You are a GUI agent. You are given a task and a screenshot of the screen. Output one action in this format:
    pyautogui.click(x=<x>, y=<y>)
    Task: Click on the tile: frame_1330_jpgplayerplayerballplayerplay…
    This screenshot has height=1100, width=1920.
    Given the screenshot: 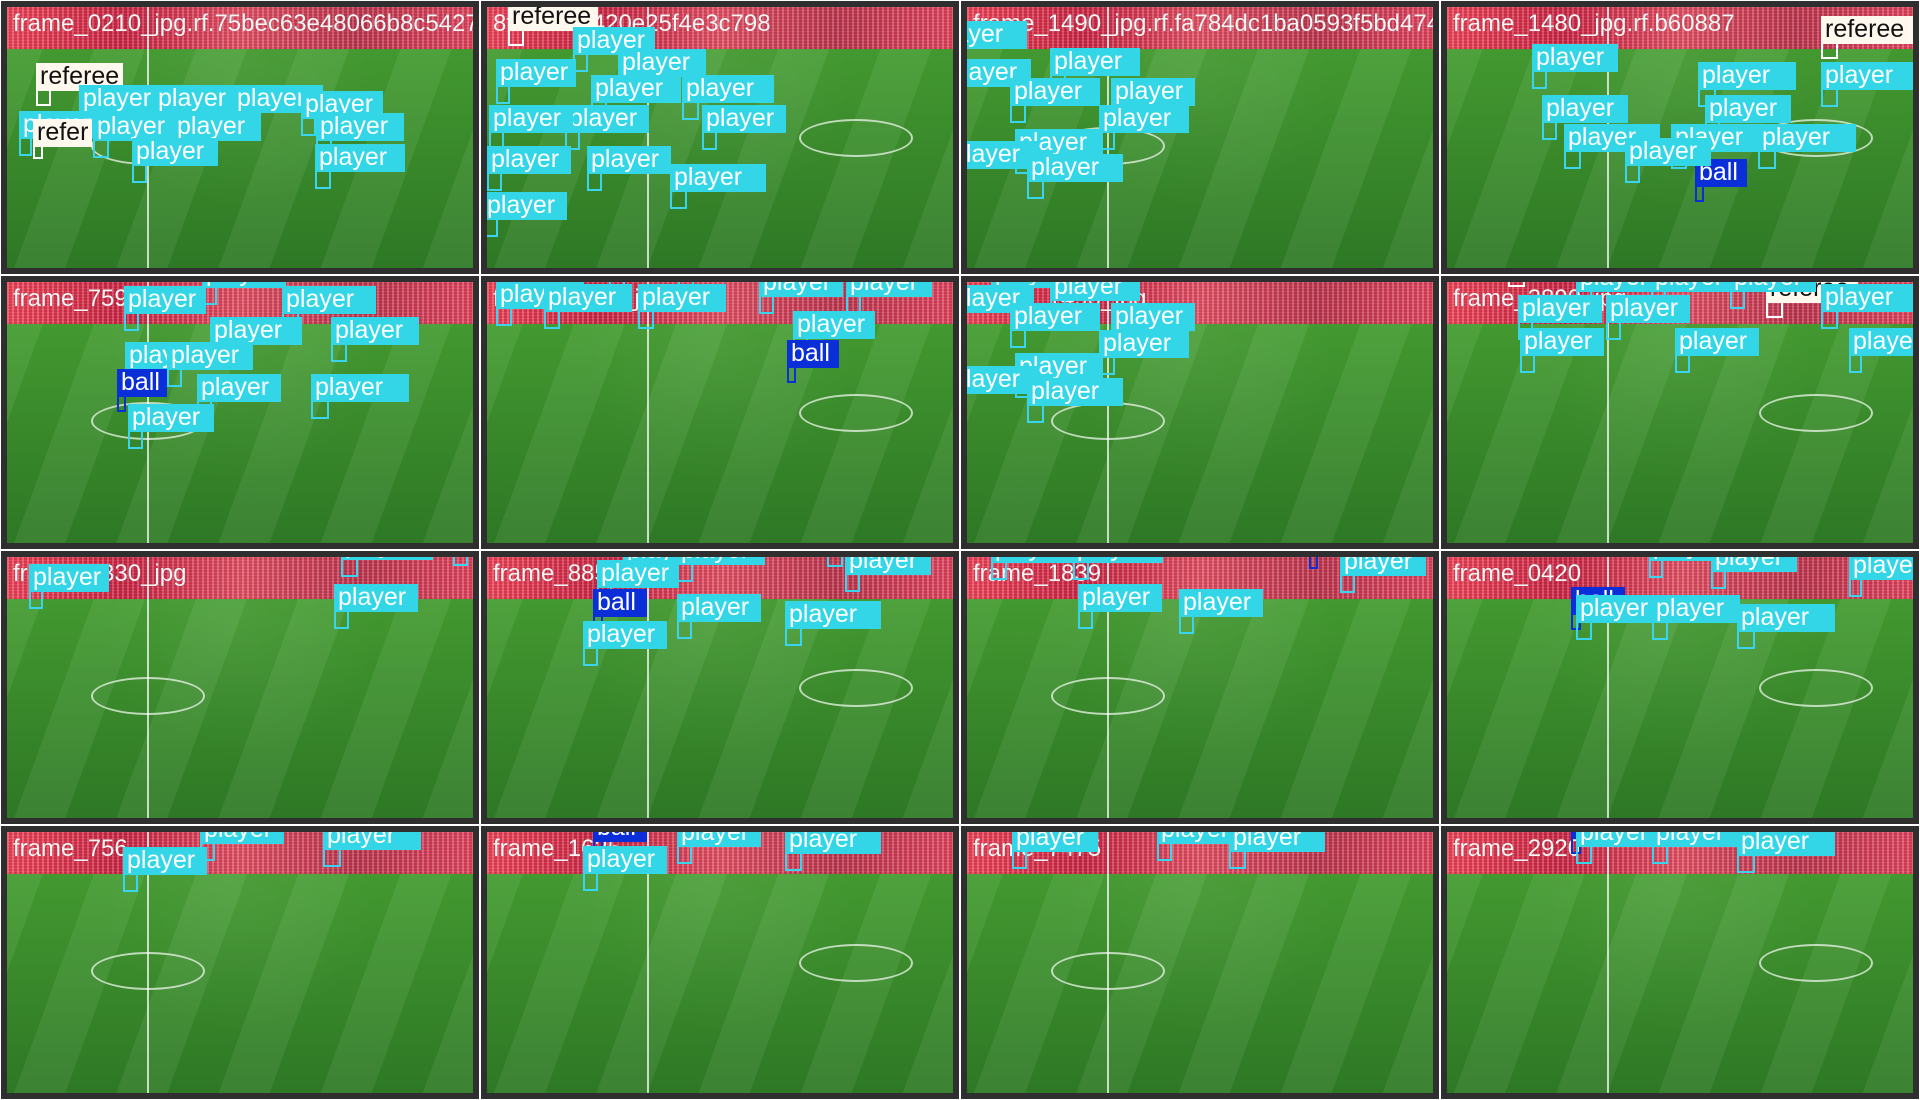 What is the action you would take?
    pyautogui.click(x=240, y=687)
    